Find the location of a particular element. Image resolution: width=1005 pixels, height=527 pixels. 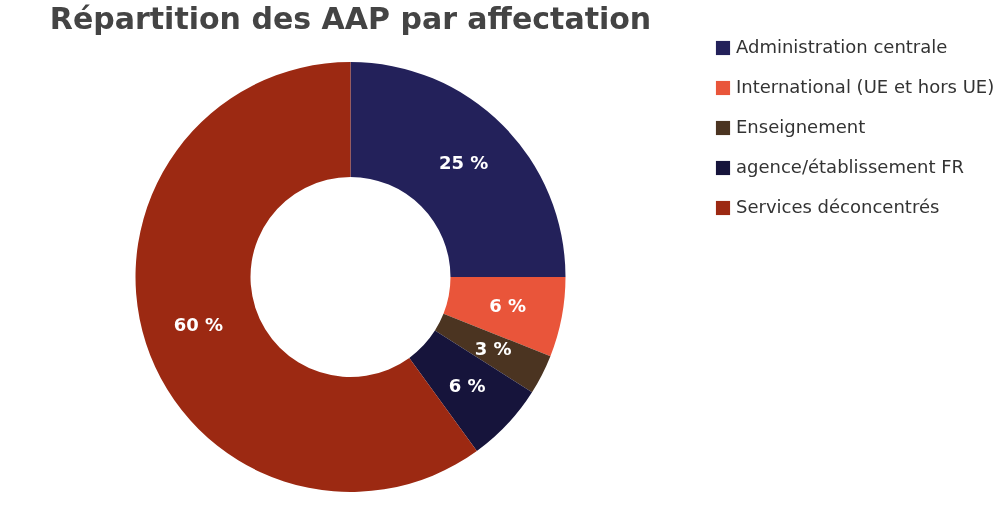

legend-label: agence/établissement FR is located at coordinates (850, 166).